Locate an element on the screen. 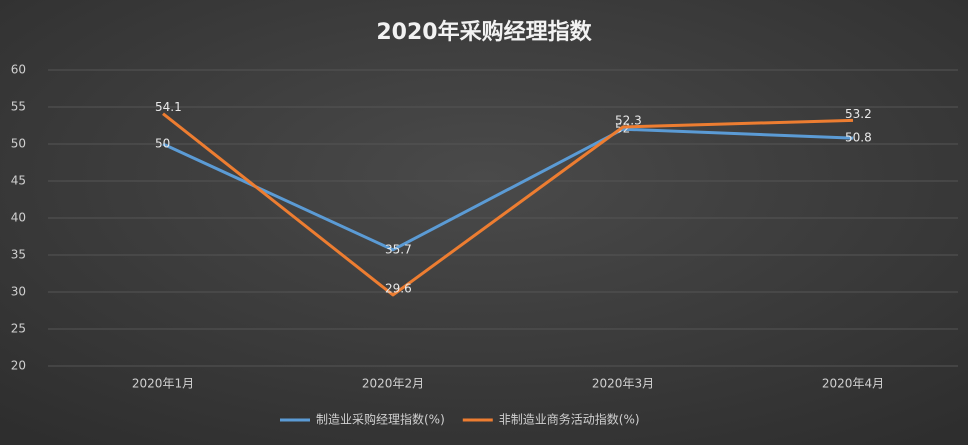 This screenshot has height=445, width=968. y-tick-label: 50 is located at coordinates (18, 144).